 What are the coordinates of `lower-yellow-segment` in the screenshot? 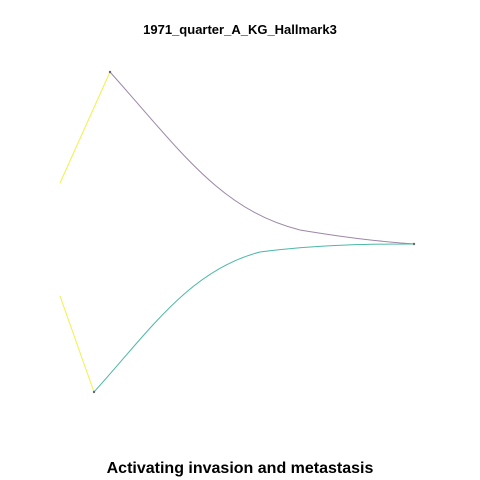 It's located at (77, 344).